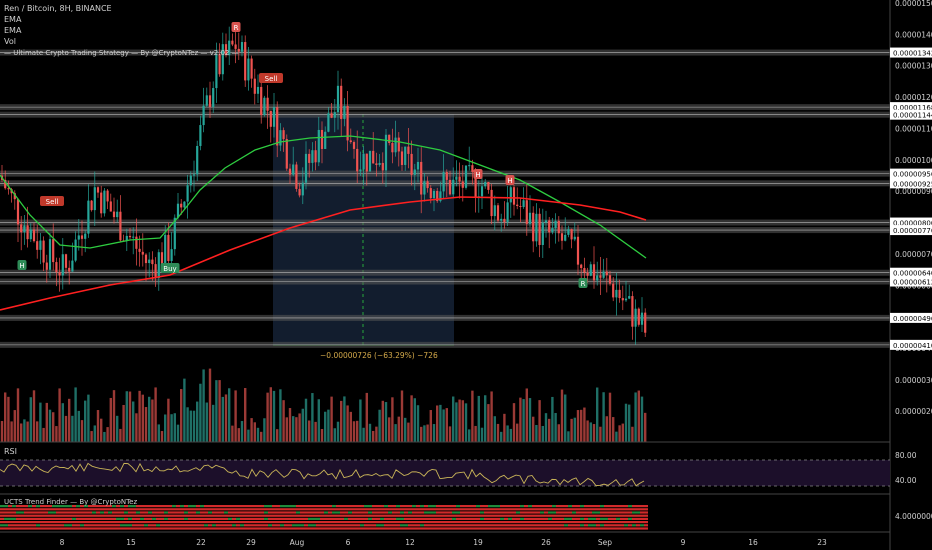  Describe the element at coordinates (13, 19) in the screenshot. I see `ema-legend-1: EMA` at that location.